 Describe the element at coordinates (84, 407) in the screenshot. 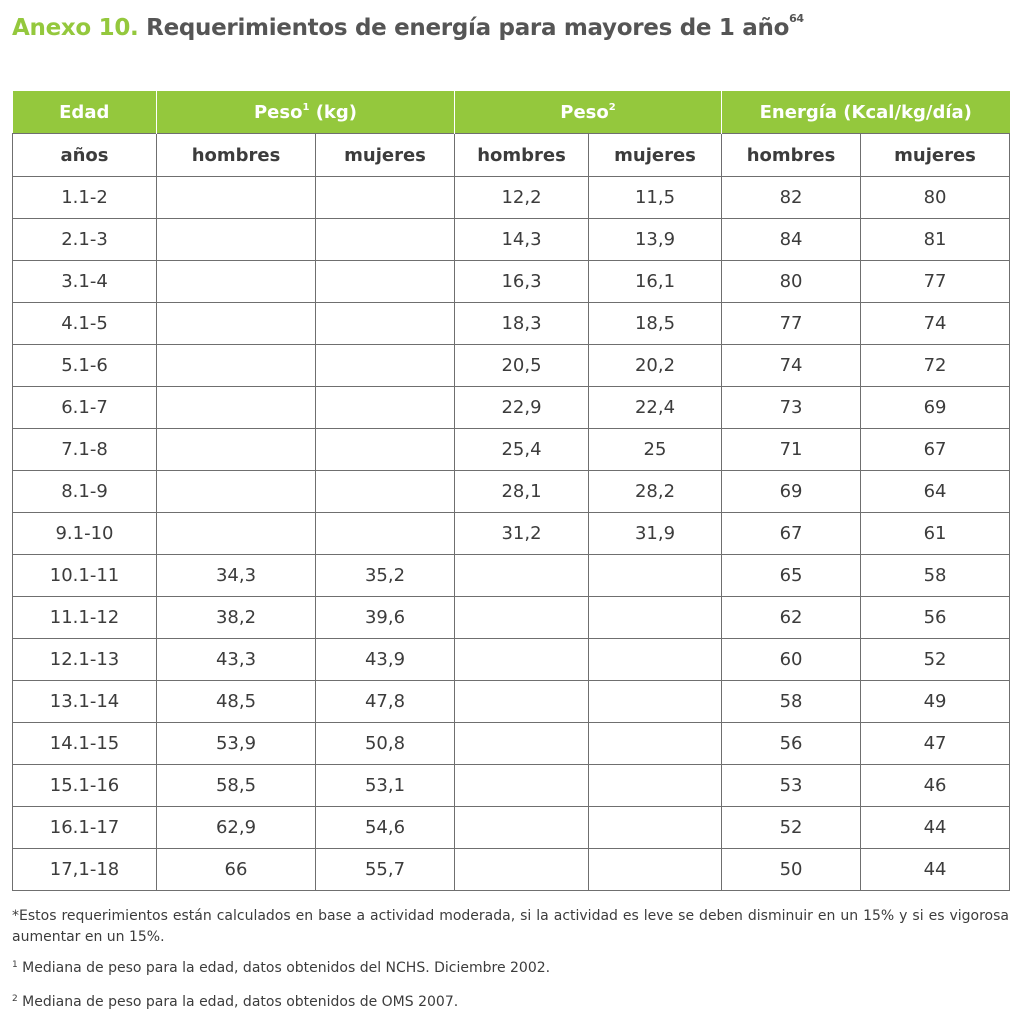

I see `cell-age-range: 6.1-7` at that location.